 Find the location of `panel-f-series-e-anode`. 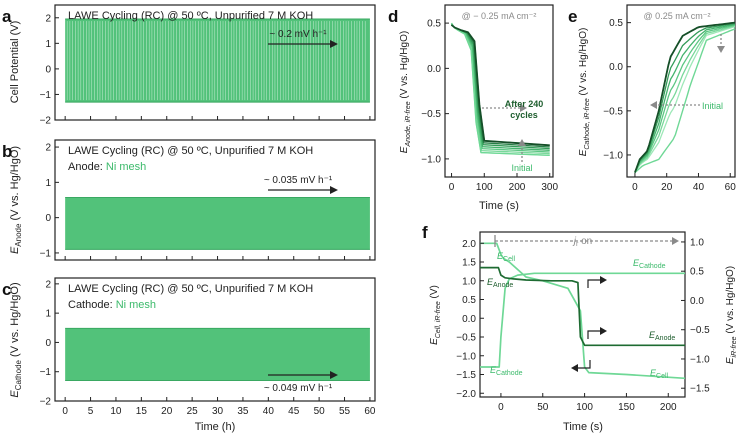

panel-f-series-e-anode is located at coordinates (582, 306).